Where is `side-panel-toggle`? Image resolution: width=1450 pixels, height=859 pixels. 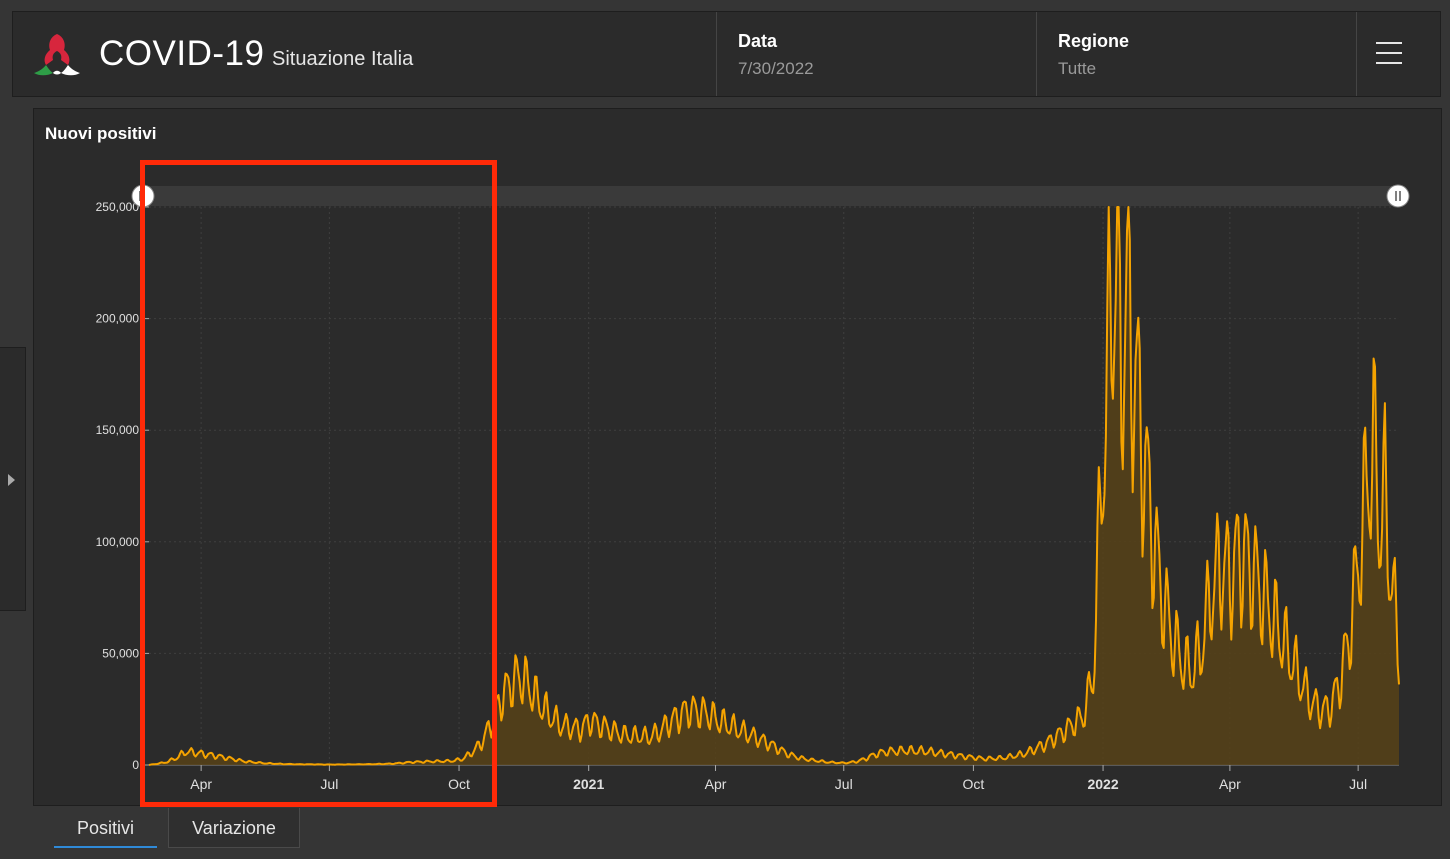
side-panel-toggle is located at coordinates (13, 479).